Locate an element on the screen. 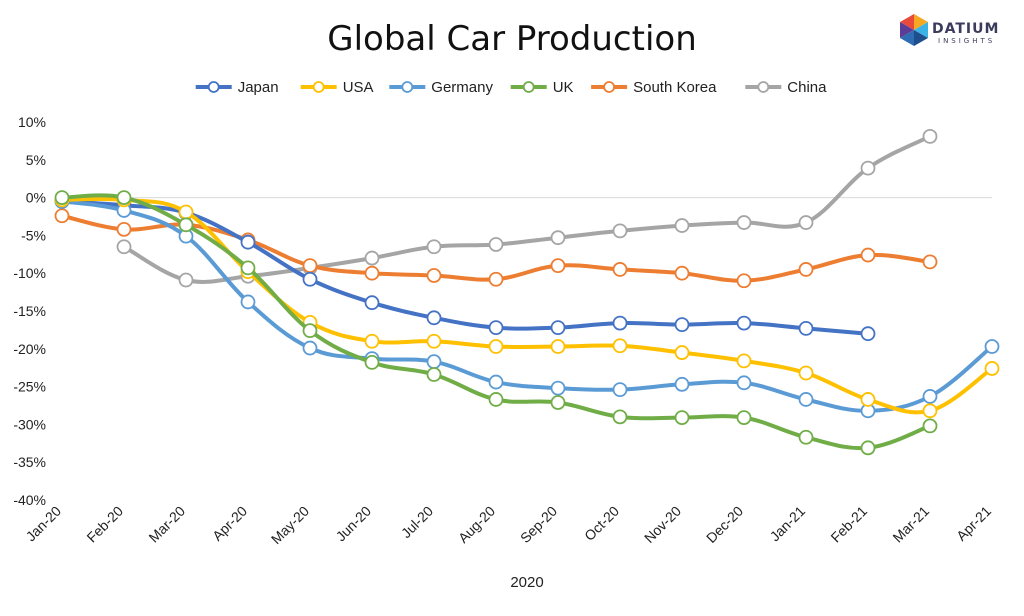 The width and height of the screenshot is (1024, 616). y-tick-label: 5% is located at coordinates (36, 160).